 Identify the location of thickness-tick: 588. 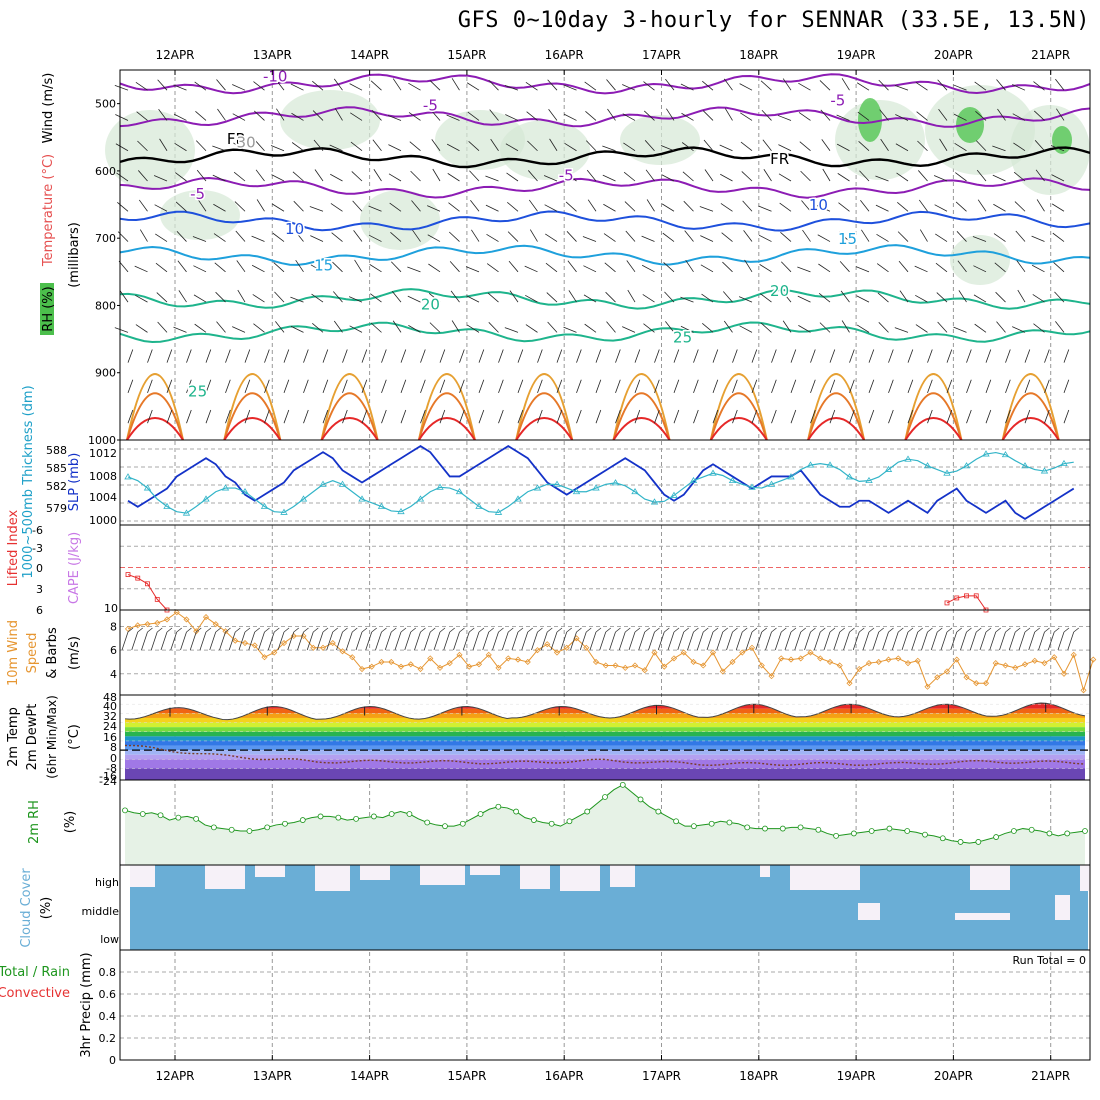
(56, 450).